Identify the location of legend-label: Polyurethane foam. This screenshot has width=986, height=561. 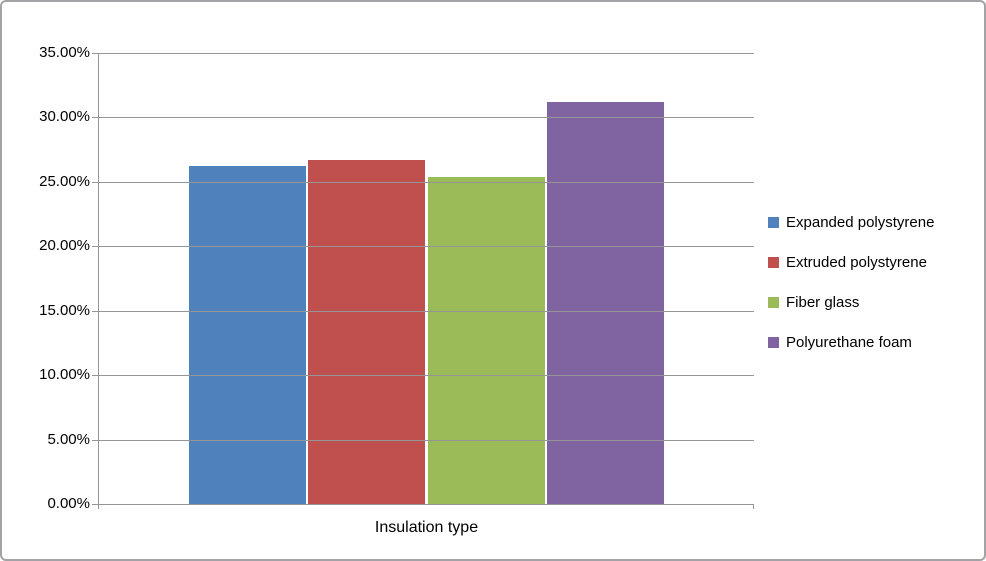
(849, 342).